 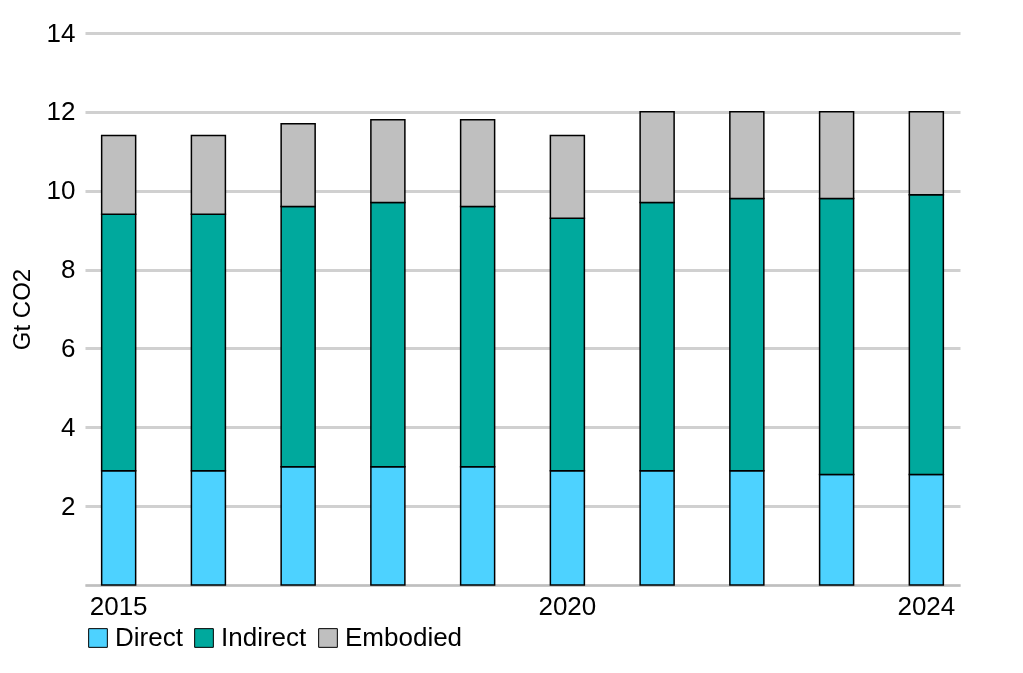 I want to click on legend-label: Indirect, so click(x=264, y=637).